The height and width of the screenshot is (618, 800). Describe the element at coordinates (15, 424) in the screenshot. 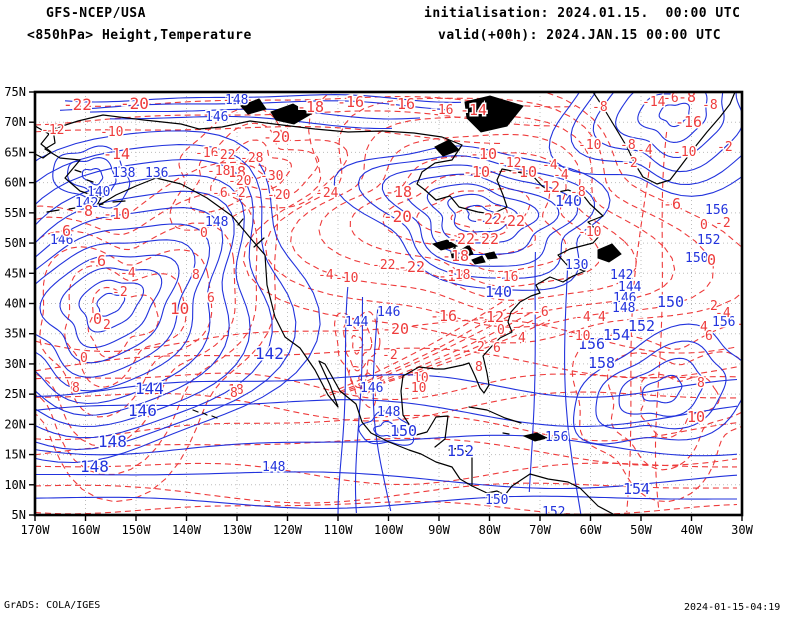

I see `y-tick-label: 20N` at that location.